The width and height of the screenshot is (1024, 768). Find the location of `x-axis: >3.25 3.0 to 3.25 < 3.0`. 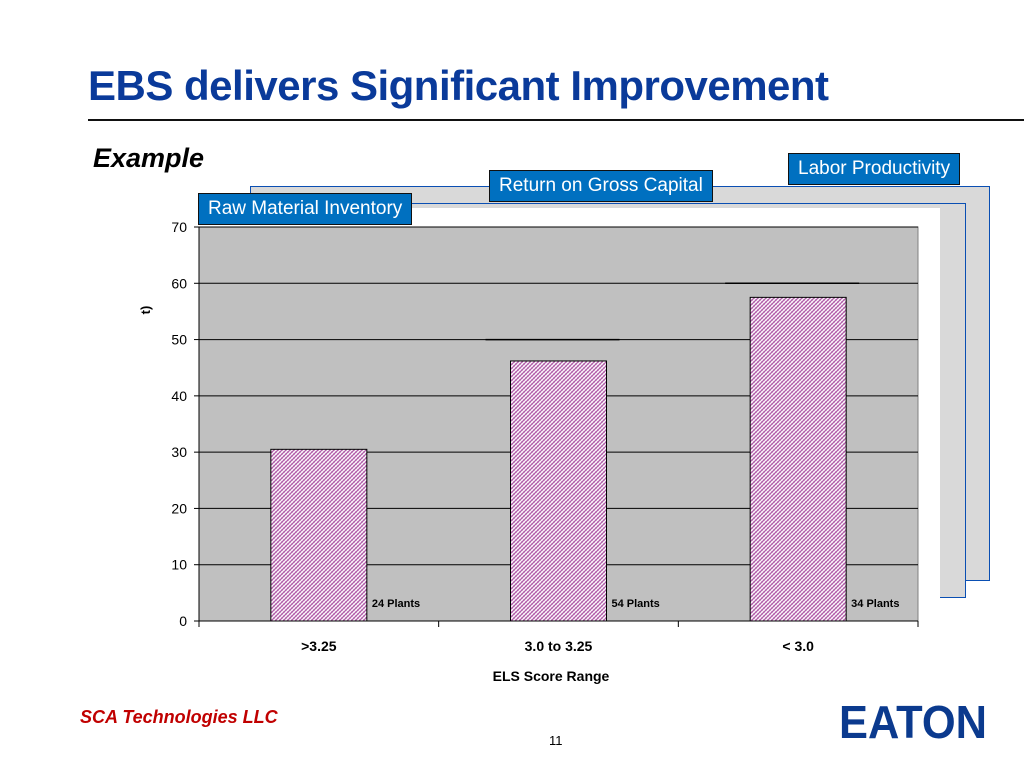

x-axis: >3.25 3.0 to 3.25 < 3.0 is located at coordinates (558, 637).